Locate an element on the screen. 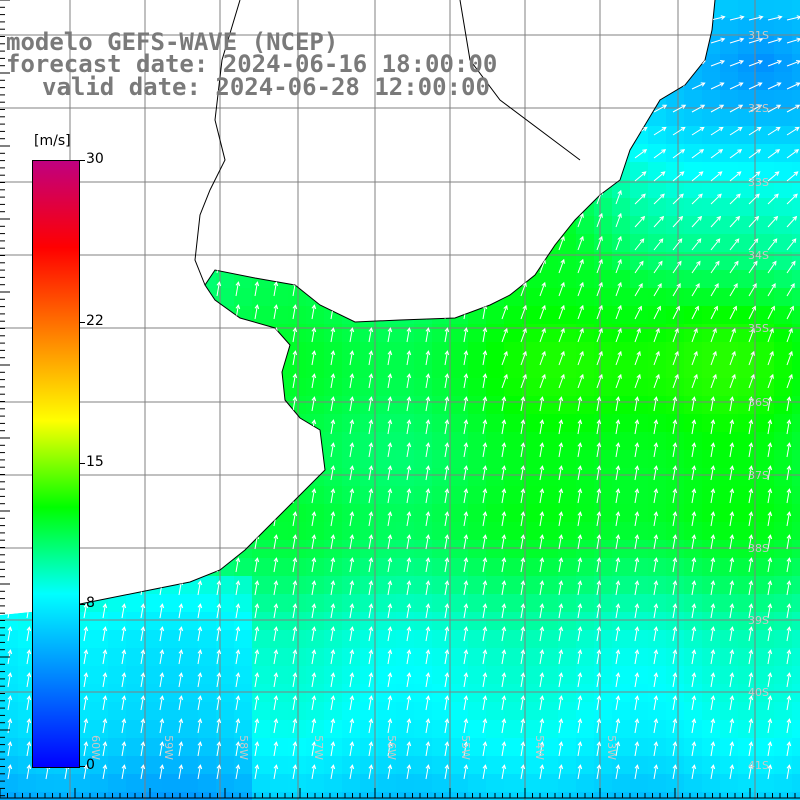 This screenshot has height=800, width=800. latitude-label: 40S is located at coordinates (758, 692).